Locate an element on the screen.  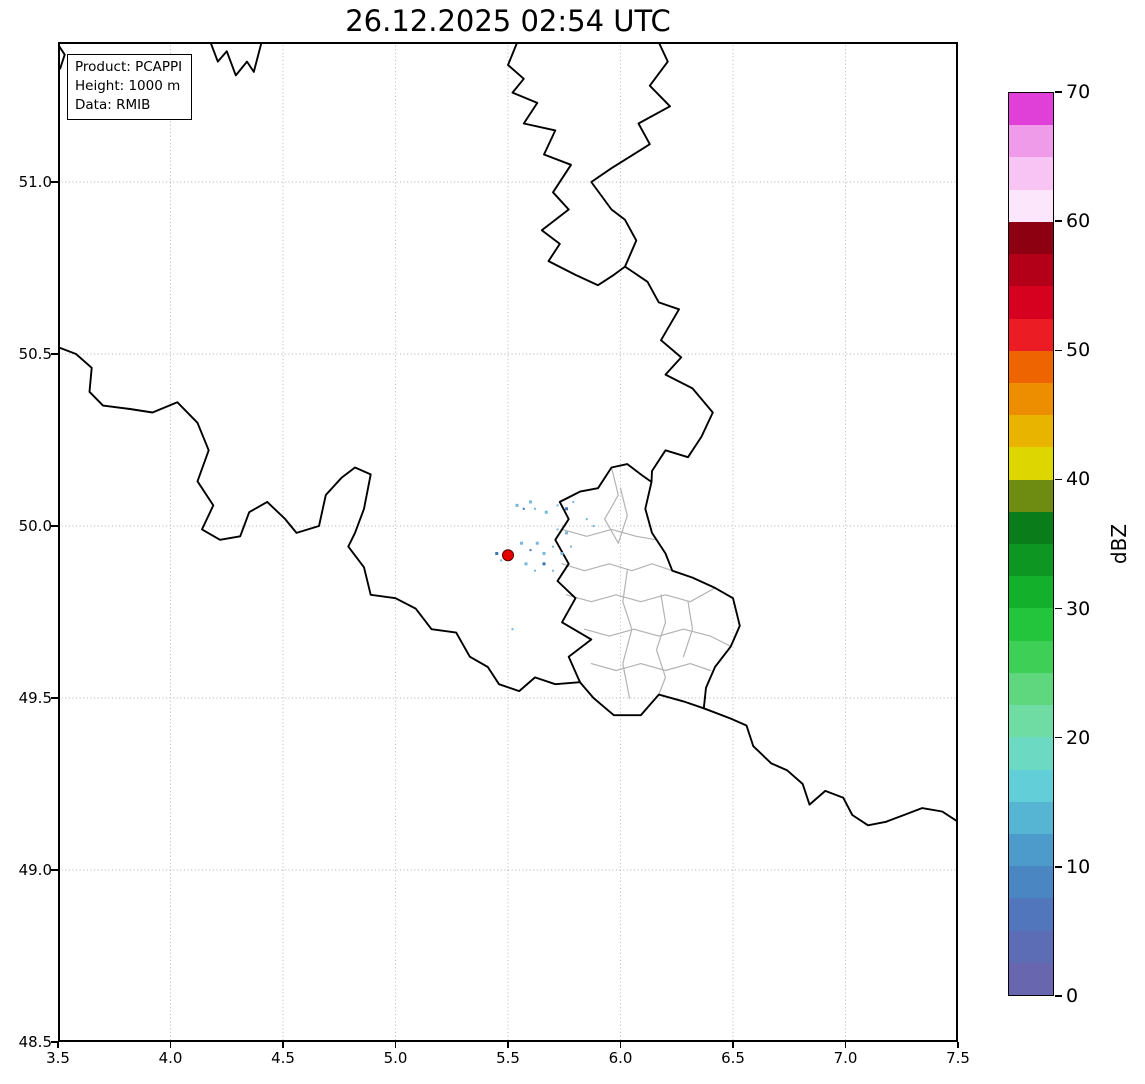
x-tick-label: 6.0 is located at coordinates (620, 1058).